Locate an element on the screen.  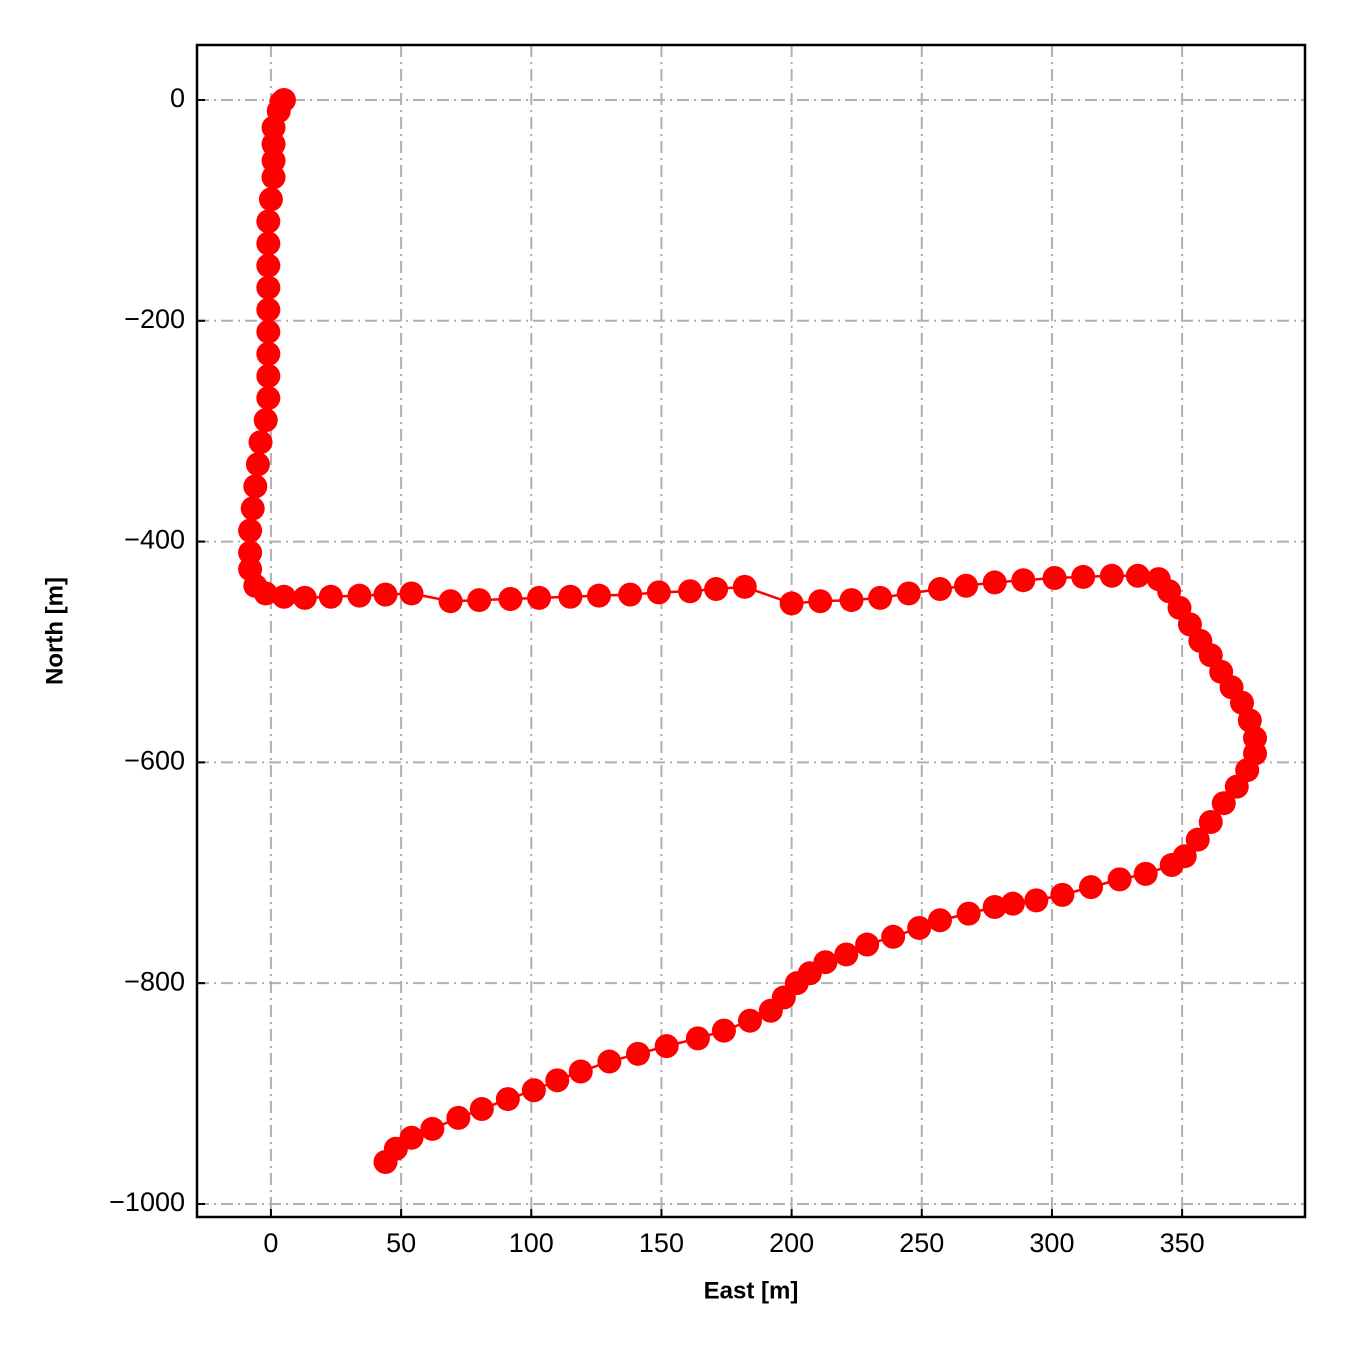
x-tick-label: 300 is located at coordinates (1051, 1243).